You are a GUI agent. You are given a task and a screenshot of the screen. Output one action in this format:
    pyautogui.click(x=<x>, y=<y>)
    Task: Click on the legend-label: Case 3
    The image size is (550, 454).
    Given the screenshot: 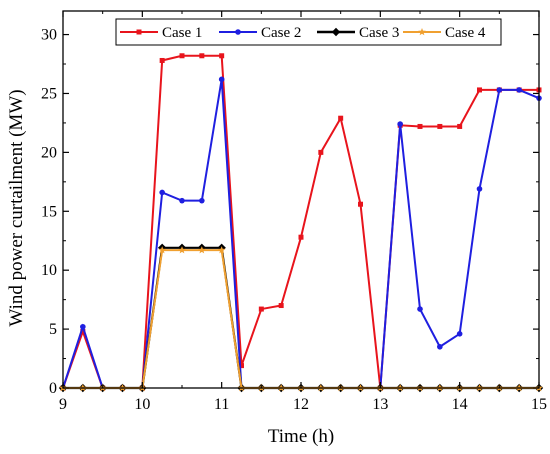 What is the action you would take?
    pyautogui.click(x=379, y=33)
    